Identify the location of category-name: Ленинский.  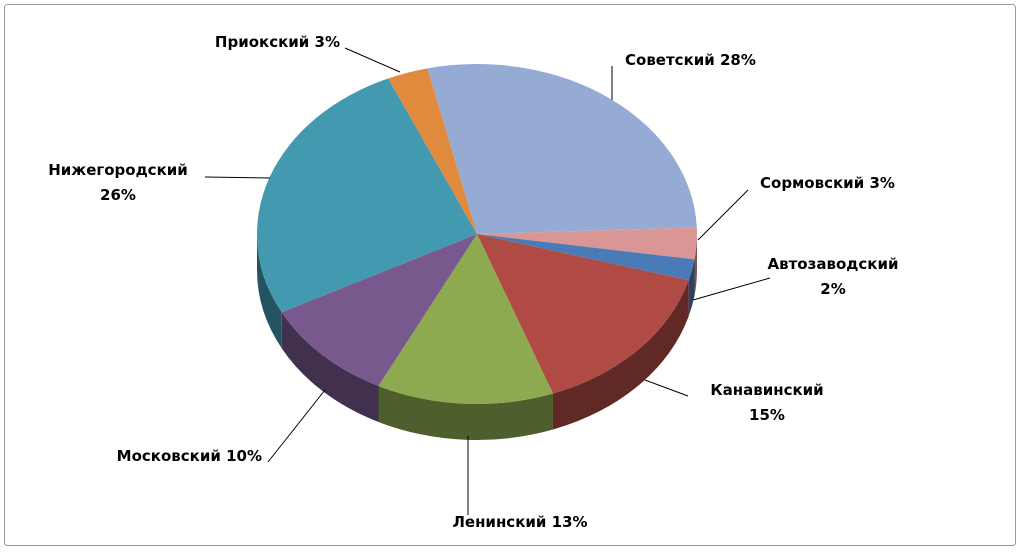
(499, 522).